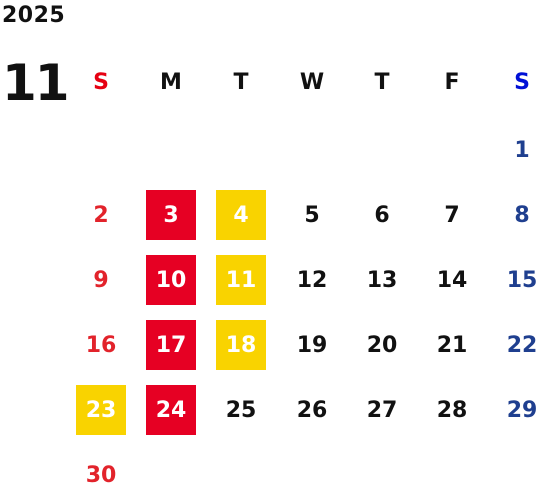  Describe the element at coordinates (101, 410) in the screenshot. I see `day-cell-23: 23` at that location.